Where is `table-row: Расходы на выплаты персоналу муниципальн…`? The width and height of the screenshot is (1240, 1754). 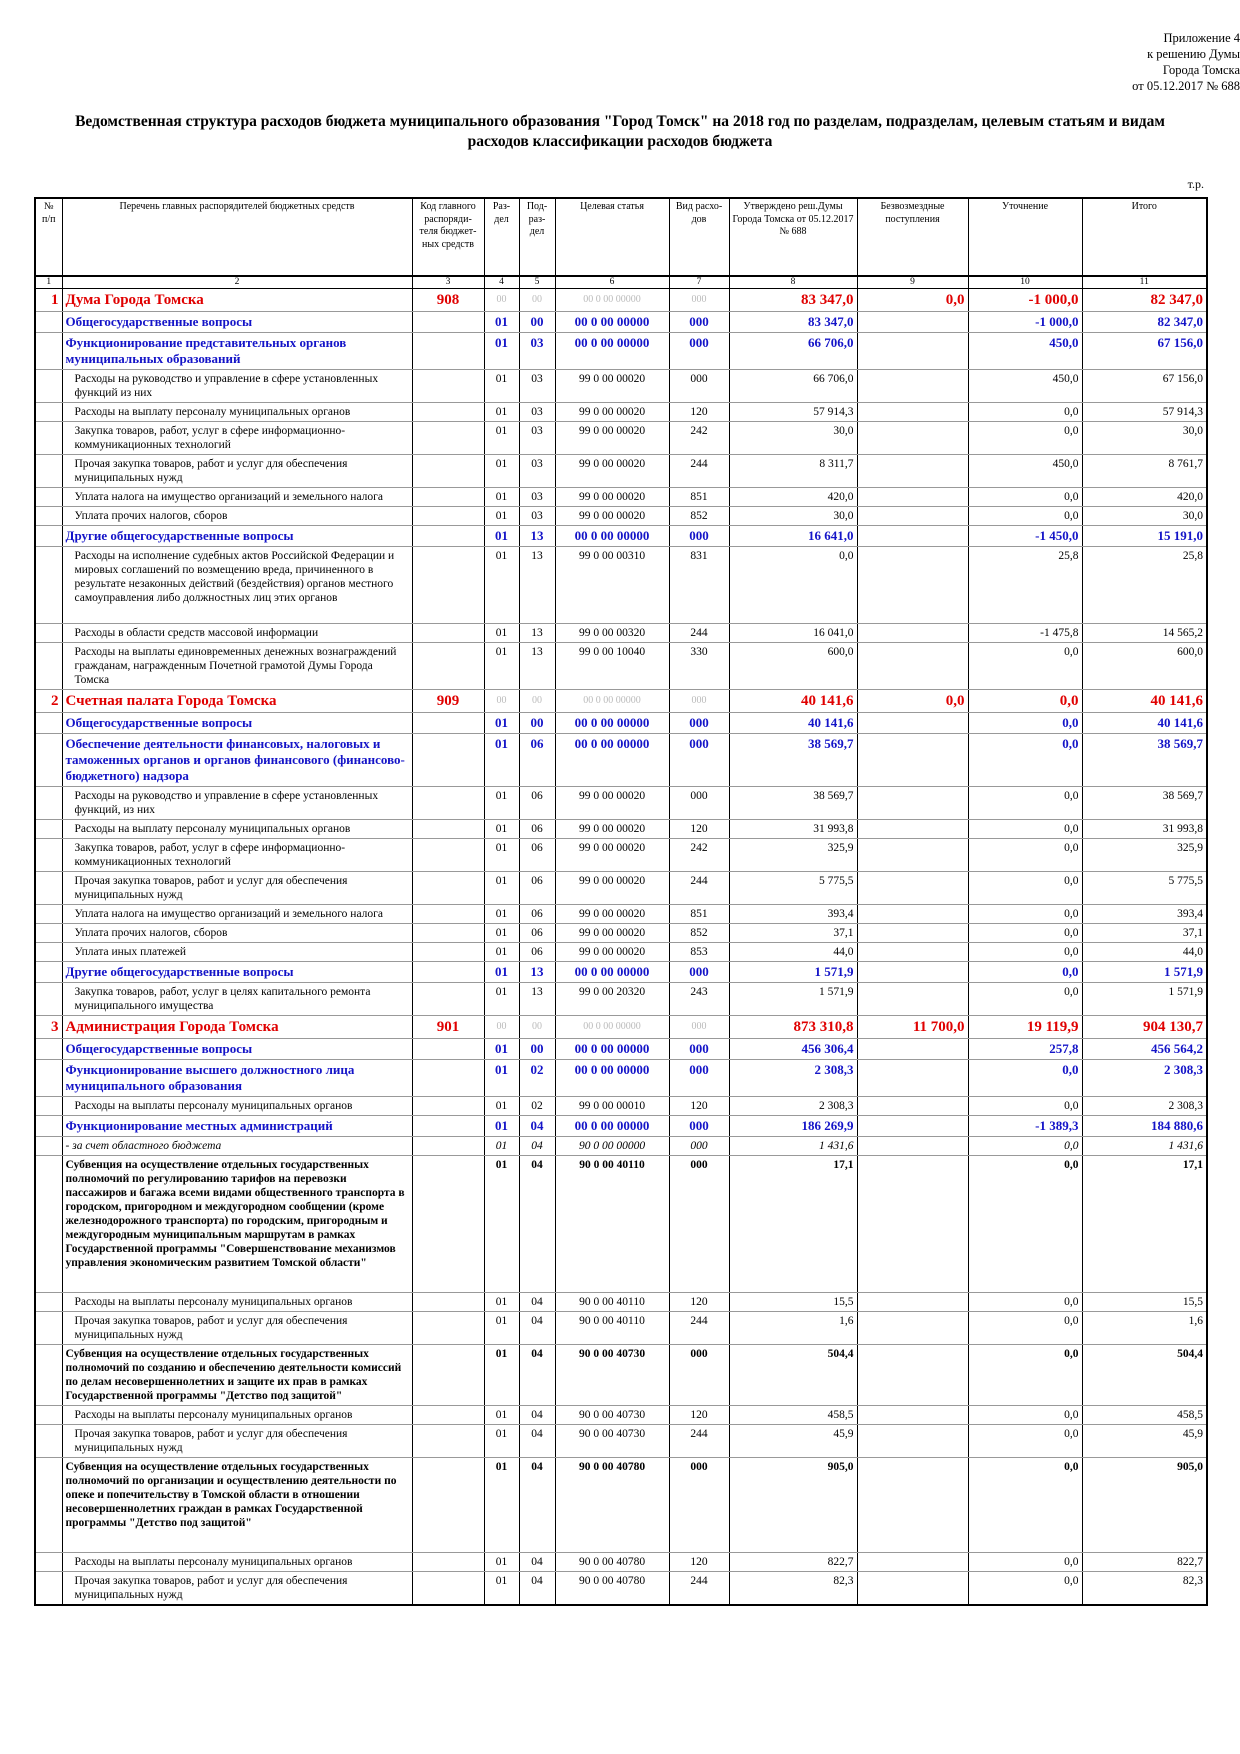 table-row: Расходы на выплаты персоналу муниципальн… is located at coordinates (621, 1302).